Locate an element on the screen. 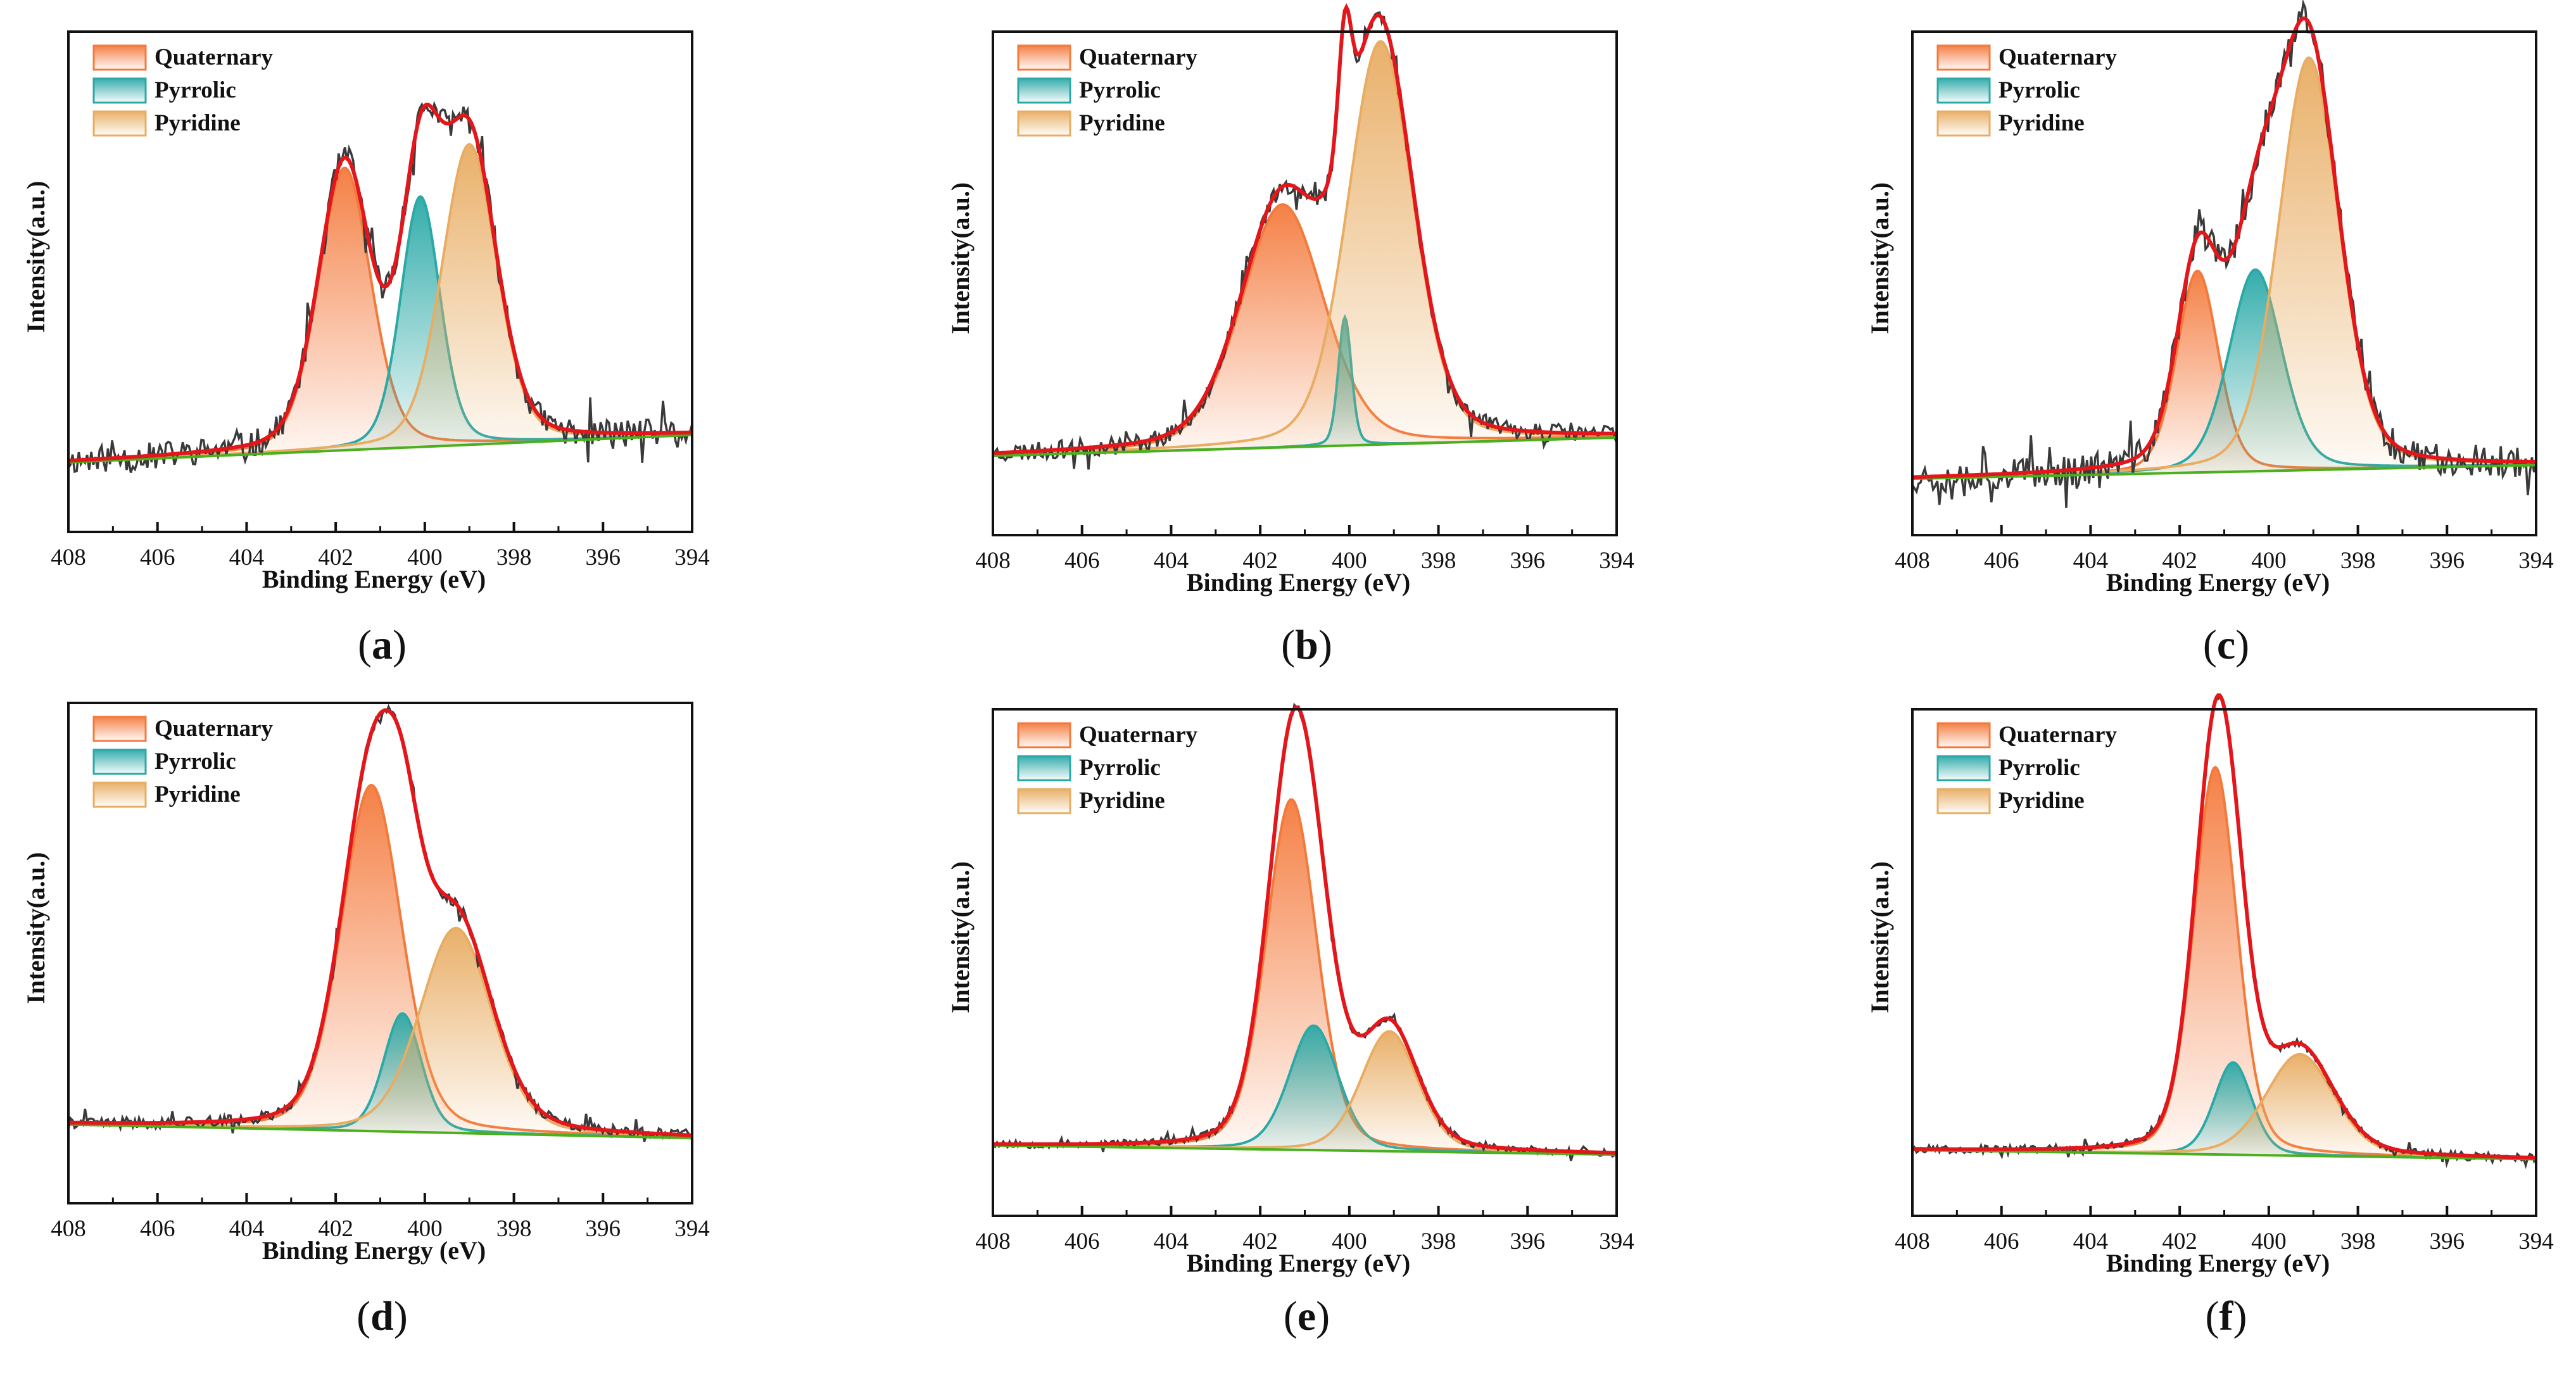  panel-caption: (d) is located at coordinates (382, 1316).